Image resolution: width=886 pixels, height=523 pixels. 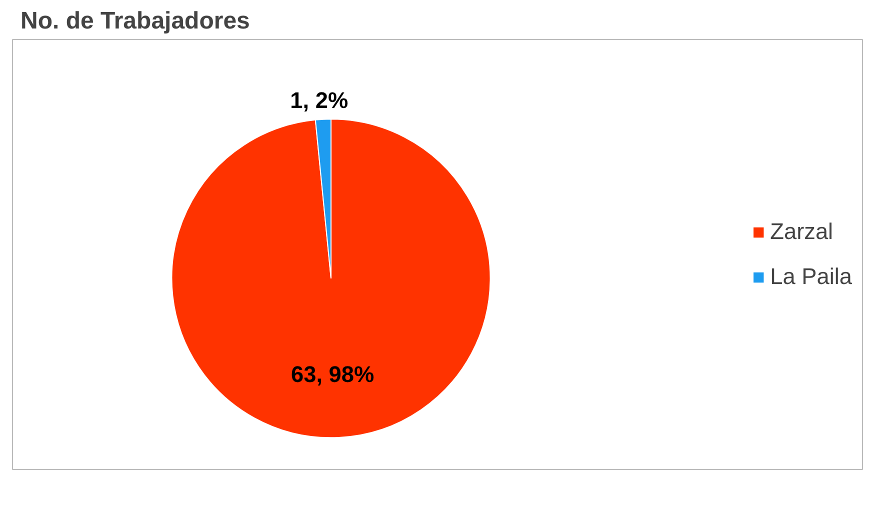 I want to click on data-label: 1, 2%, so click(x=319, y=100).